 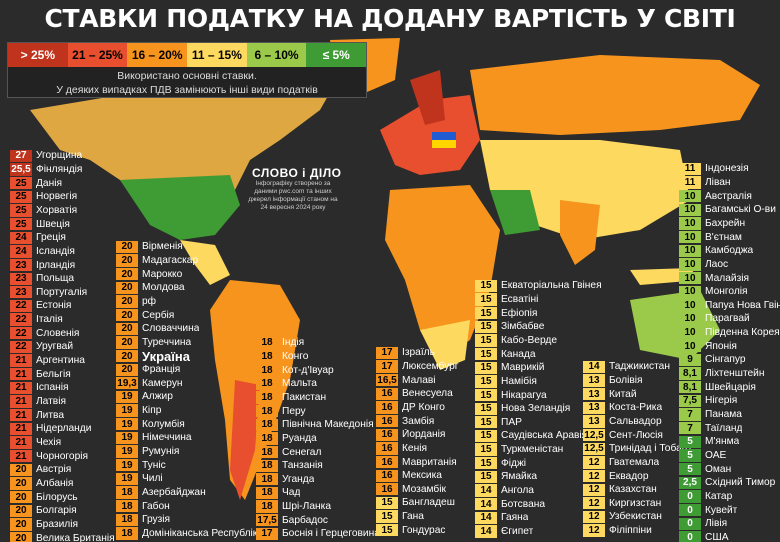 What do you see at coordinates (21, 155) in the screenshot?
I see `rate-badge: 27` at bounding box center [21, 155].